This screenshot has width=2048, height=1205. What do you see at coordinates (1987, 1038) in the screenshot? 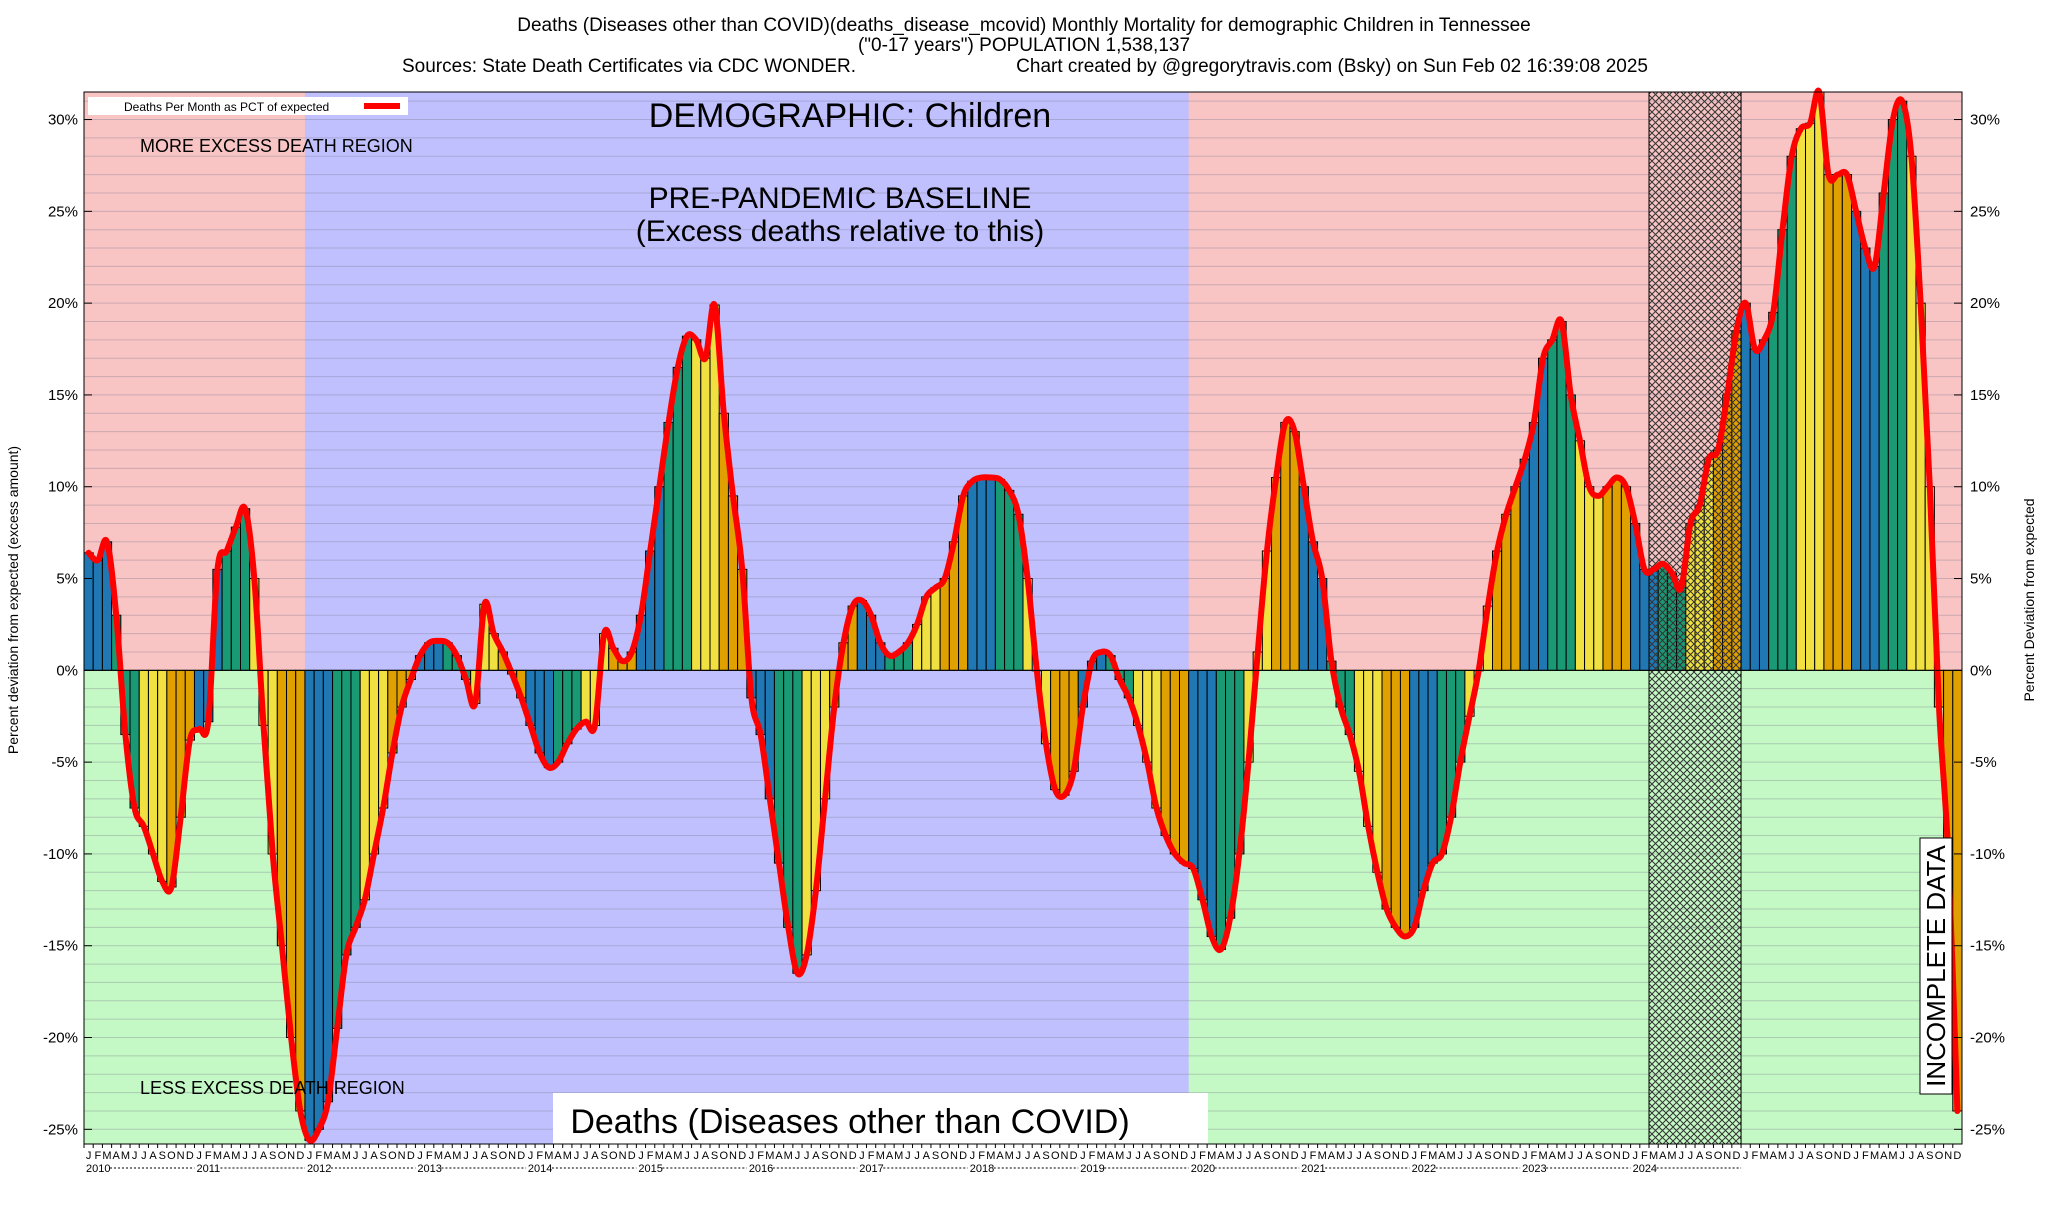
I see `y-tick-label-right: -20%` at bounding box center [1987, 1038].